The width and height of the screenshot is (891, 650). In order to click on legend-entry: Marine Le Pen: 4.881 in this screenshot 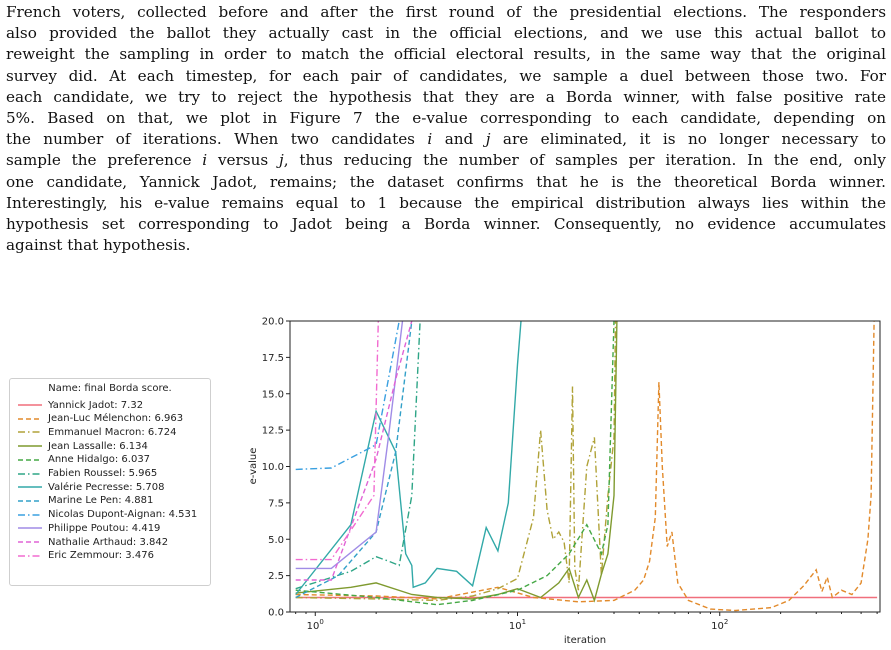, I will do `click(85, 501)`.